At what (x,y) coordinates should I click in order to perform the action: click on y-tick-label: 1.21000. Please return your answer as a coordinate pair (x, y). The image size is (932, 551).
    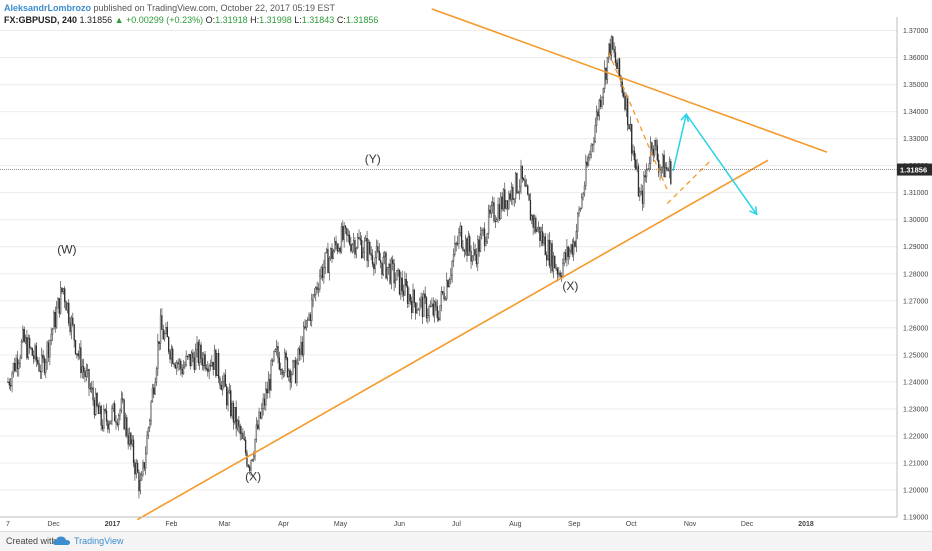
    Looking at the image, I should click on (915, 463).